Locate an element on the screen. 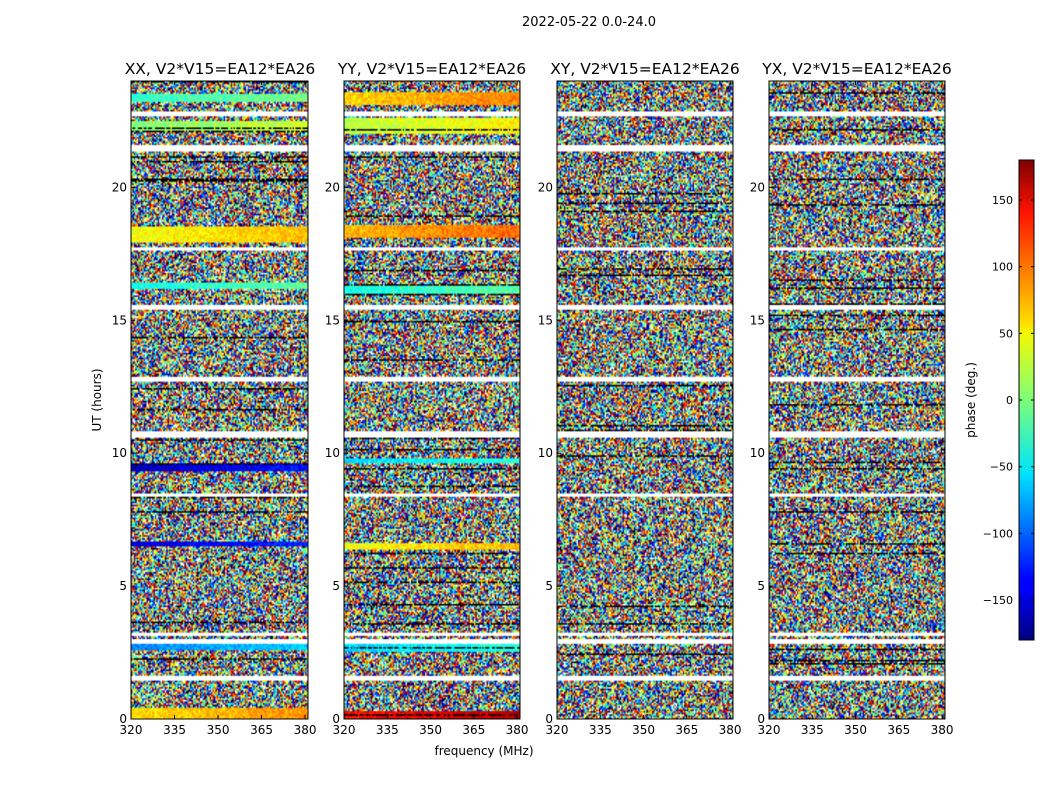 Image resolution: width=1050 pixels, height=800 pixels. axes-frame-yx is located at coordinates (857, 400).